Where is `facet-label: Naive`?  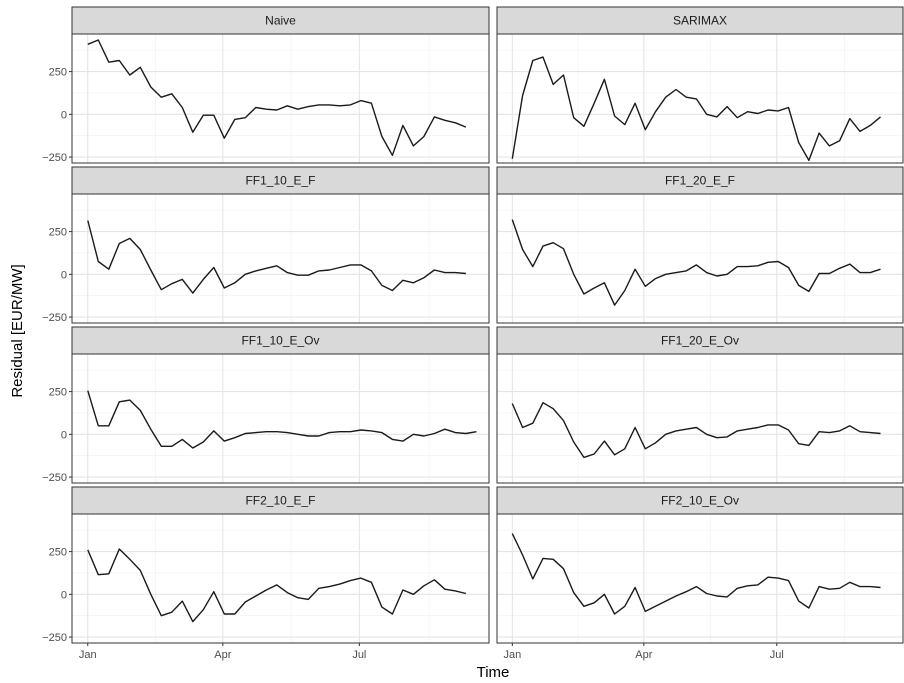 facet-label: Naive is located at coordinates (280, 21).